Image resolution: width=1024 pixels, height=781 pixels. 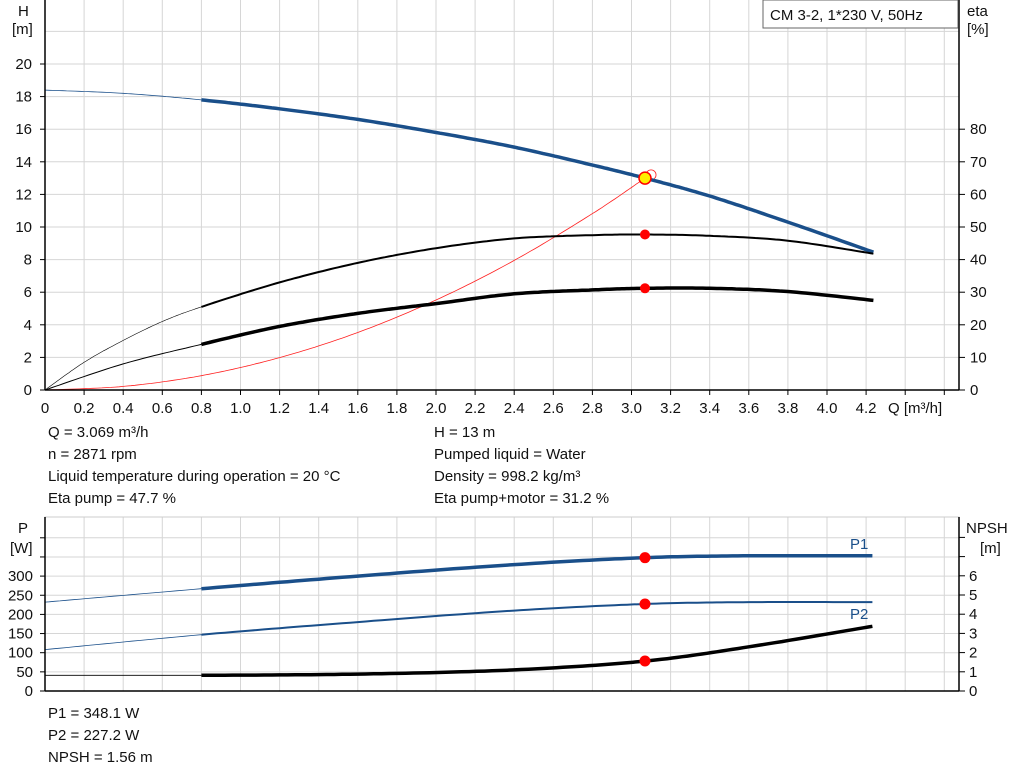 I want to click on x-tick-label: 2.0, so click(x=436, y=408).